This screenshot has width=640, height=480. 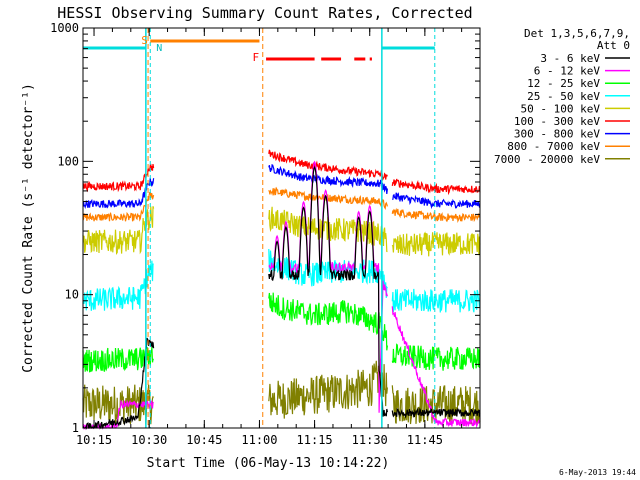 I want to click on legend-label-5: 100 - 300 keV, so click(x=557, y=121).